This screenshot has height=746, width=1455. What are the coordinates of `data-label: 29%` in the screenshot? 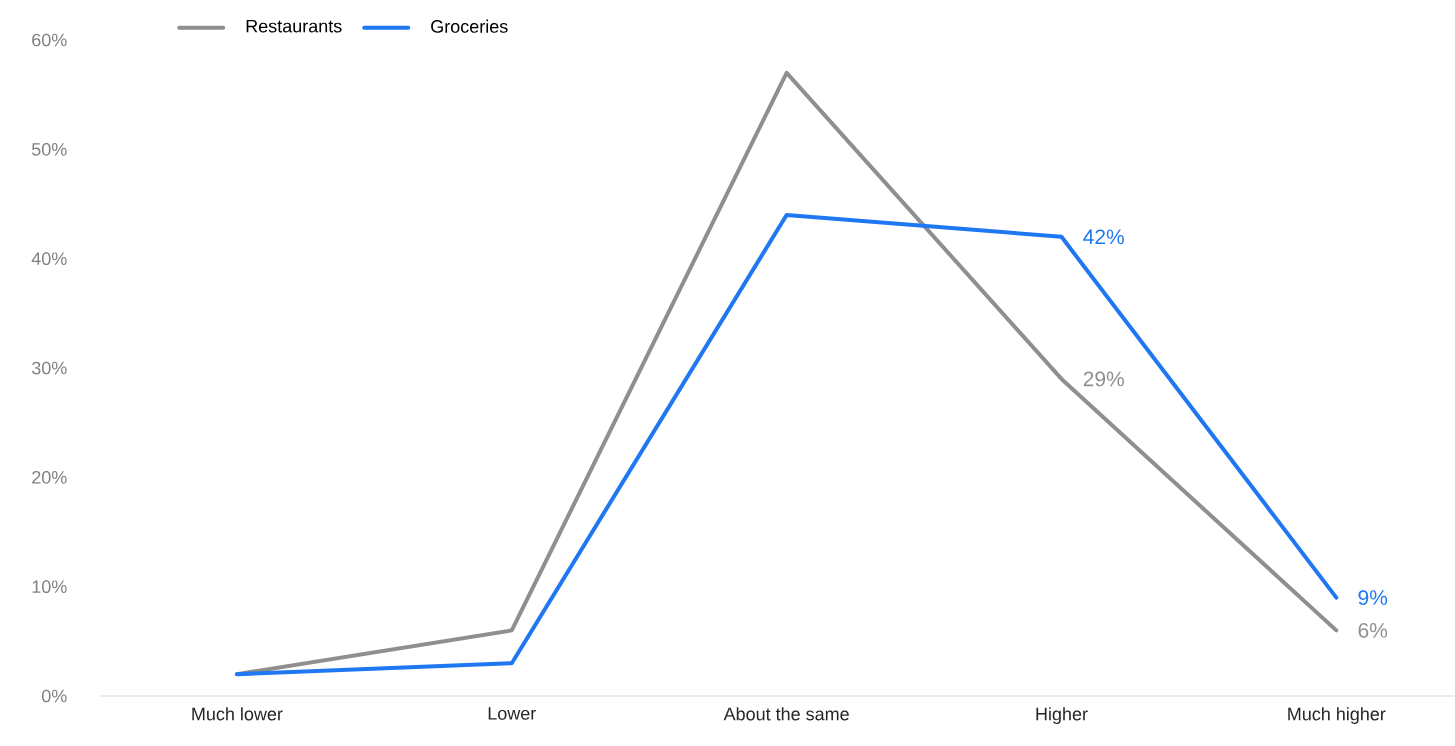 It's located at (1103, 379).